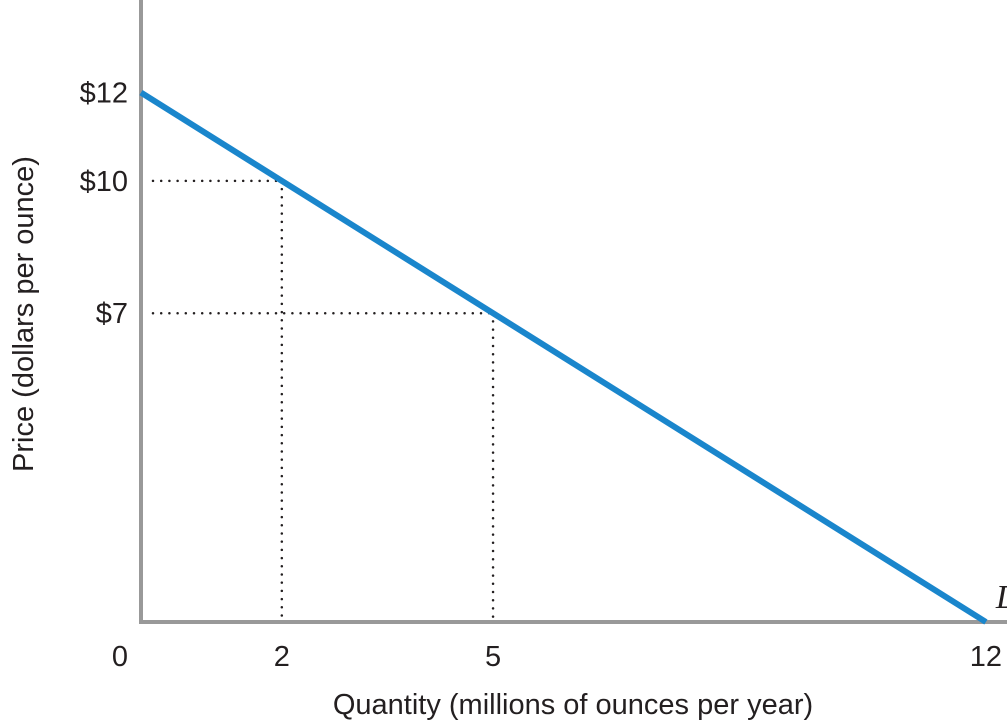 Image resolution: width=1007 pixels, height=723 pixels. What do you see at coordinates (493, 657) in the screenshot?
I see `x-tick-label-5: 5` at bounding box center [493, 657].